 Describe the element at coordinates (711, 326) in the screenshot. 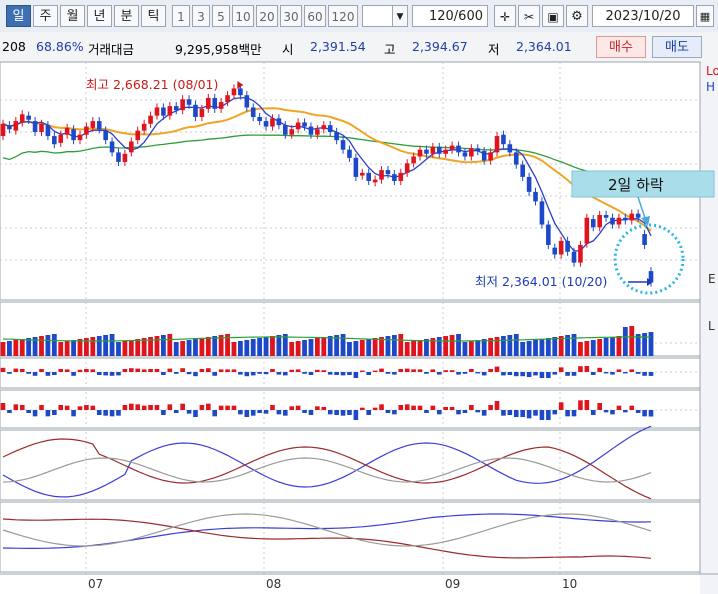

I see `right-edge-label: L` at that location.